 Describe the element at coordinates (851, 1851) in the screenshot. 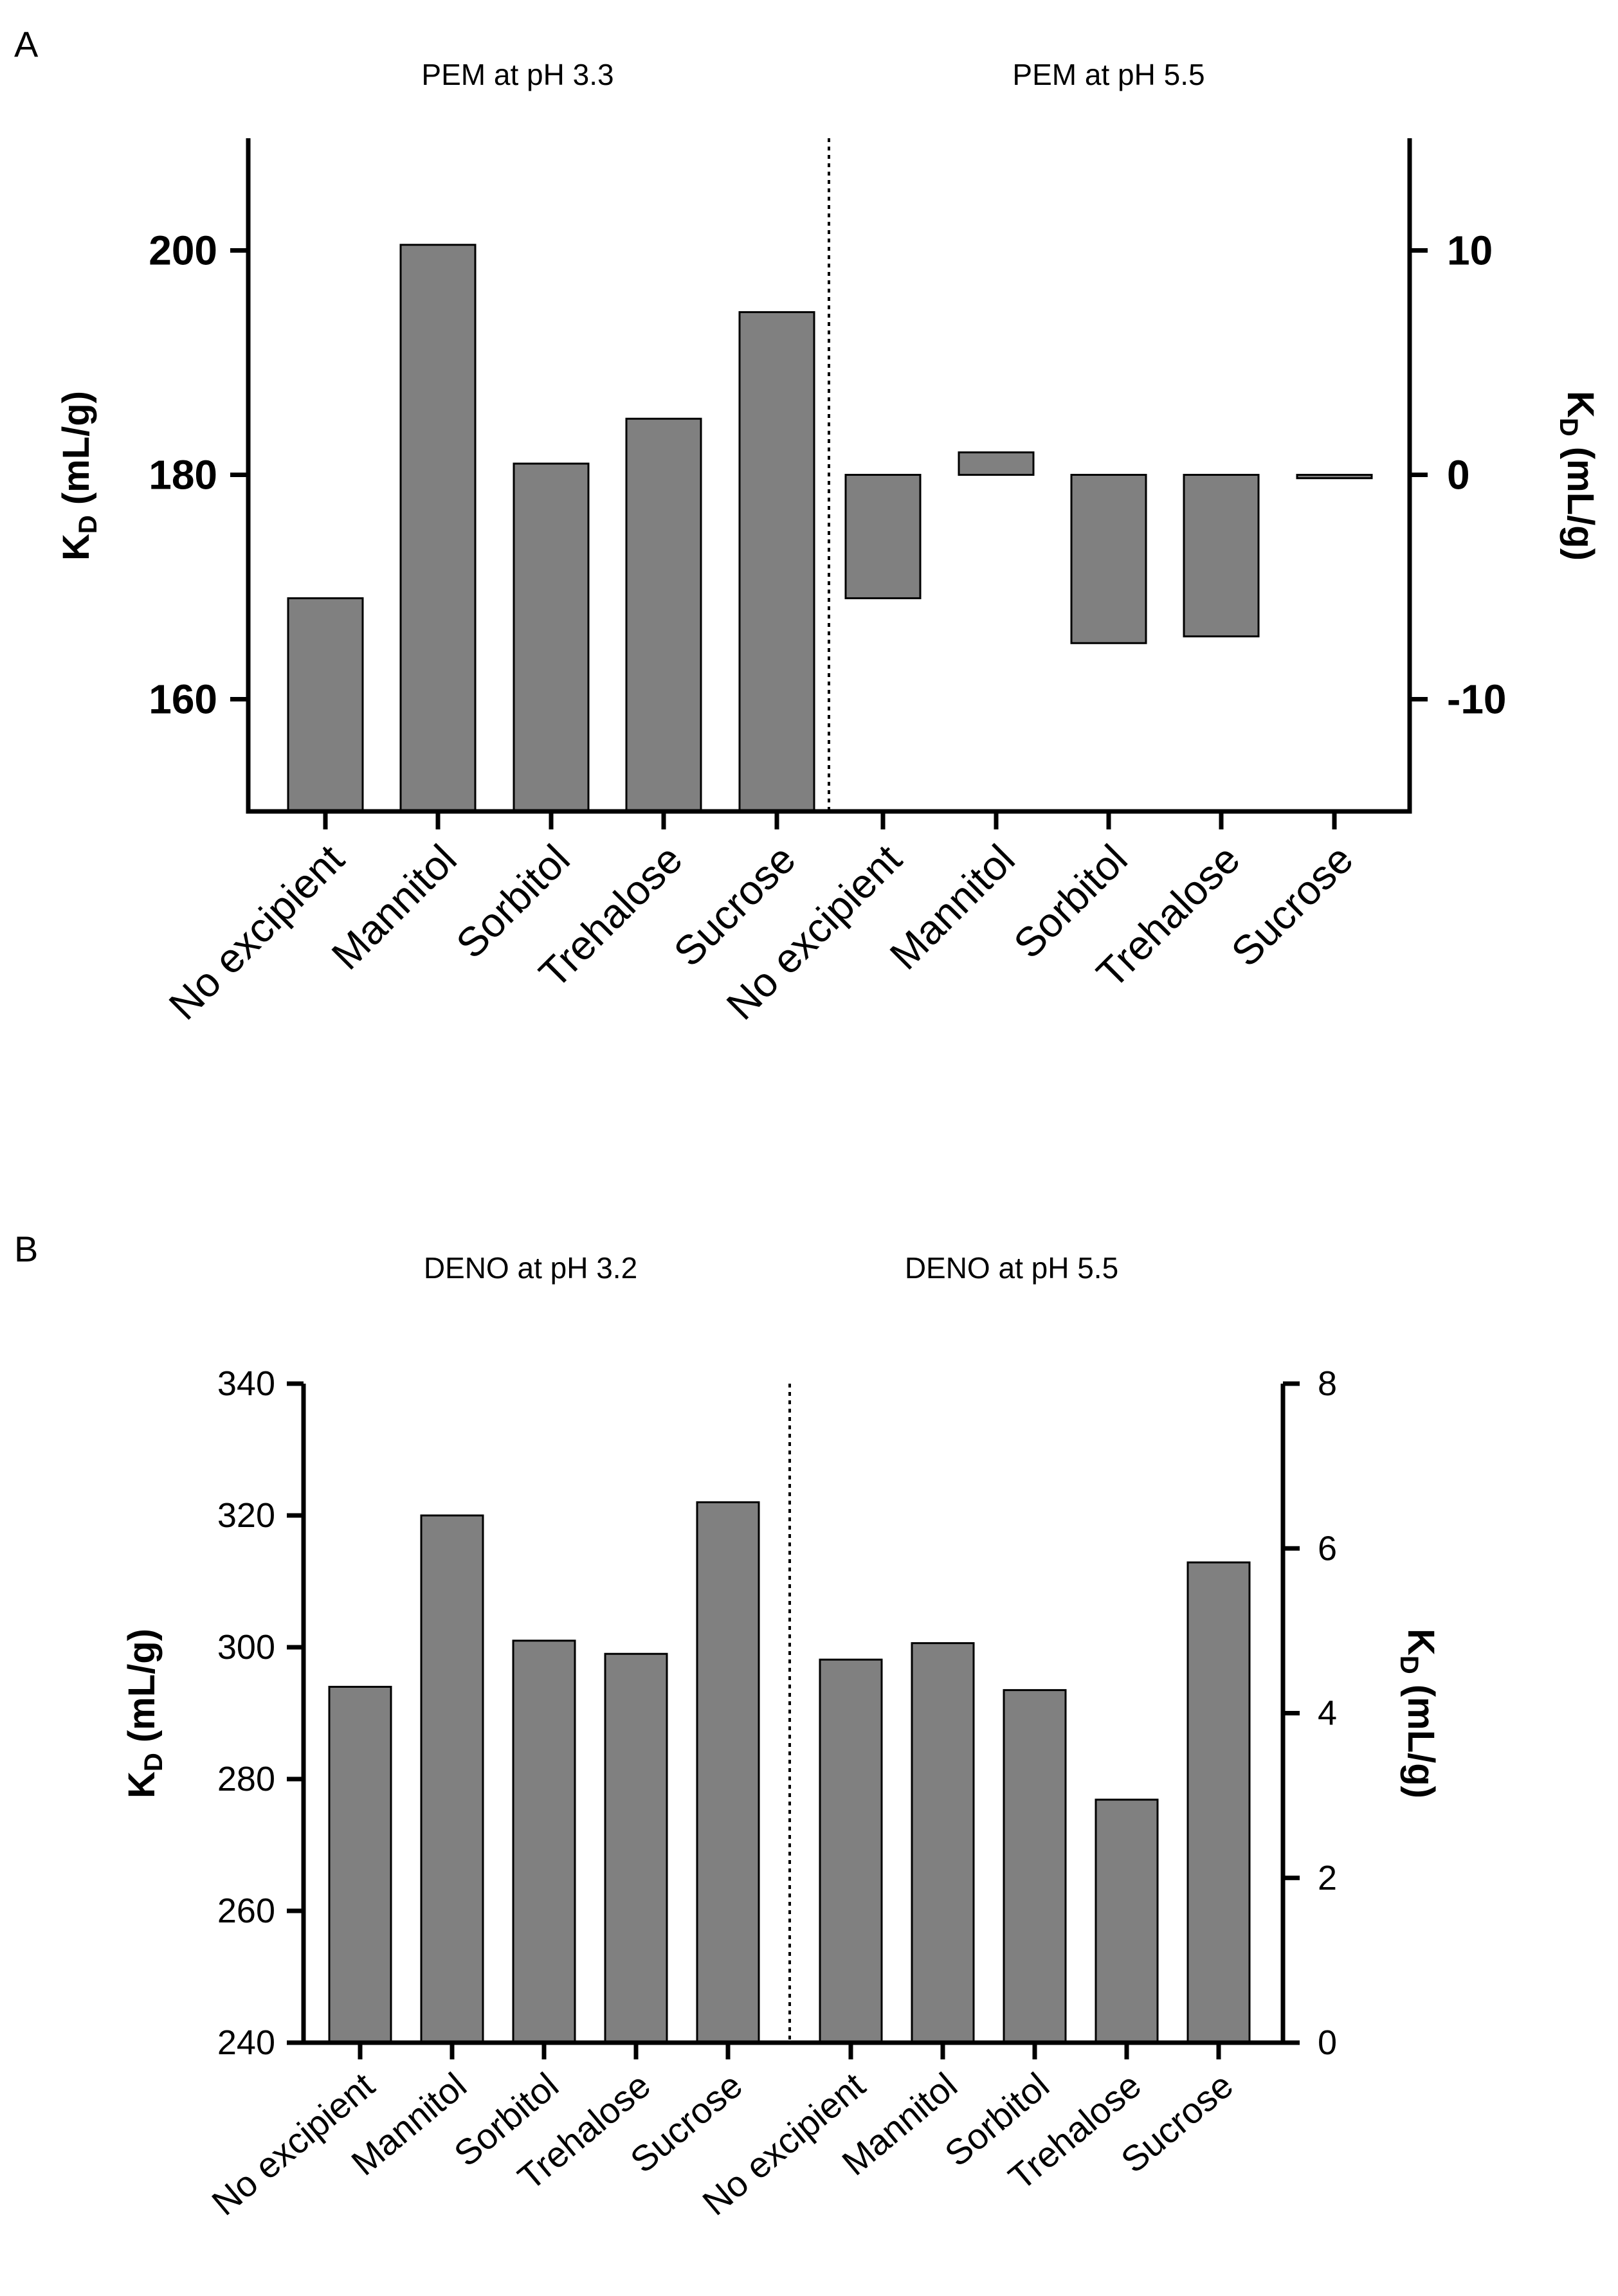

I see `panel-b-right-bar-no-excipient` at that location.